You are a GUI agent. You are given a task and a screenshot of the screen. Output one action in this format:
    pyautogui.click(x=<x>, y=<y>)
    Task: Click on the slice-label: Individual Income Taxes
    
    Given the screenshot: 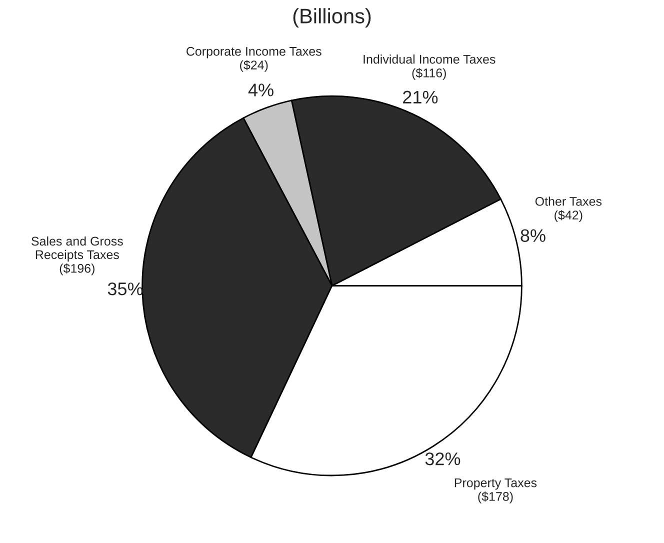 What is the action you would take?
    pyautogui.click(x=430, y=59)
    